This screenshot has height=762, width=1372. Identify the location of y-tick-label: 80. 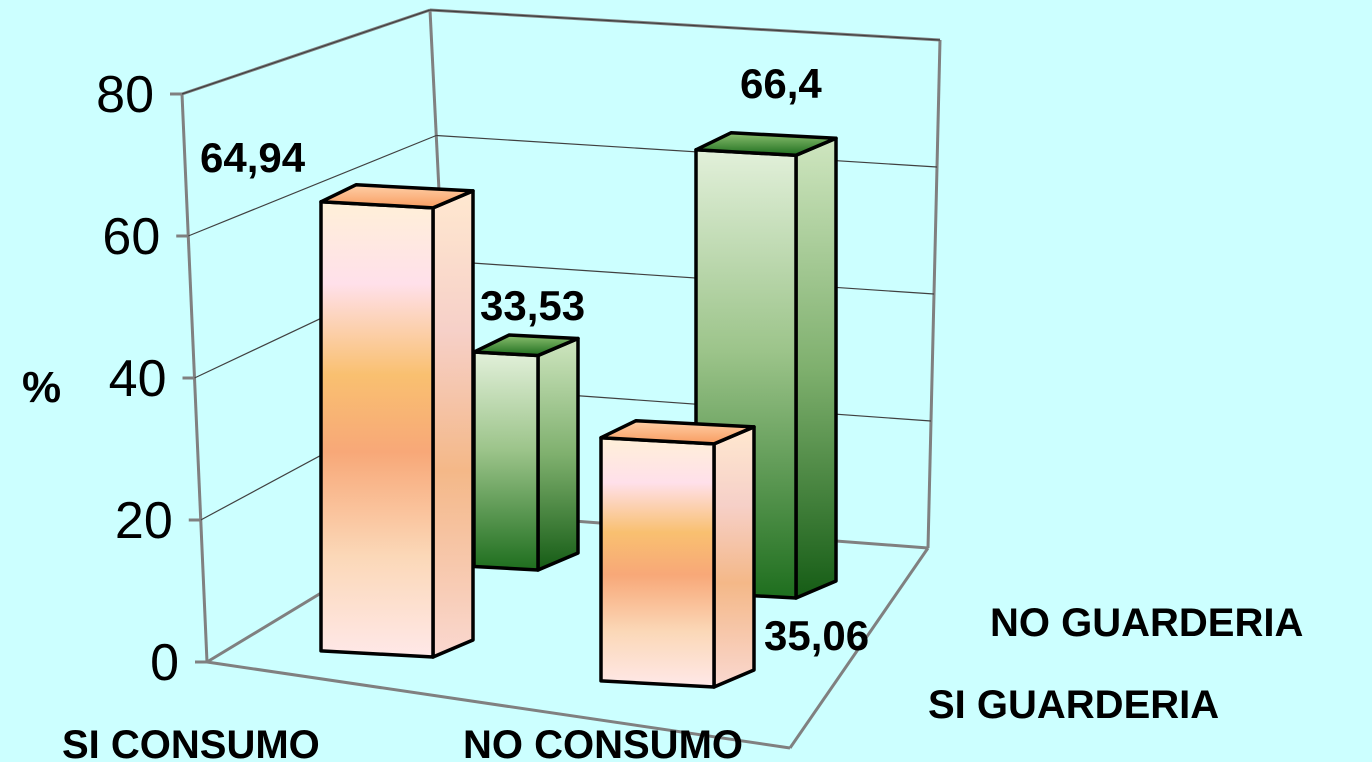
(125, 95).